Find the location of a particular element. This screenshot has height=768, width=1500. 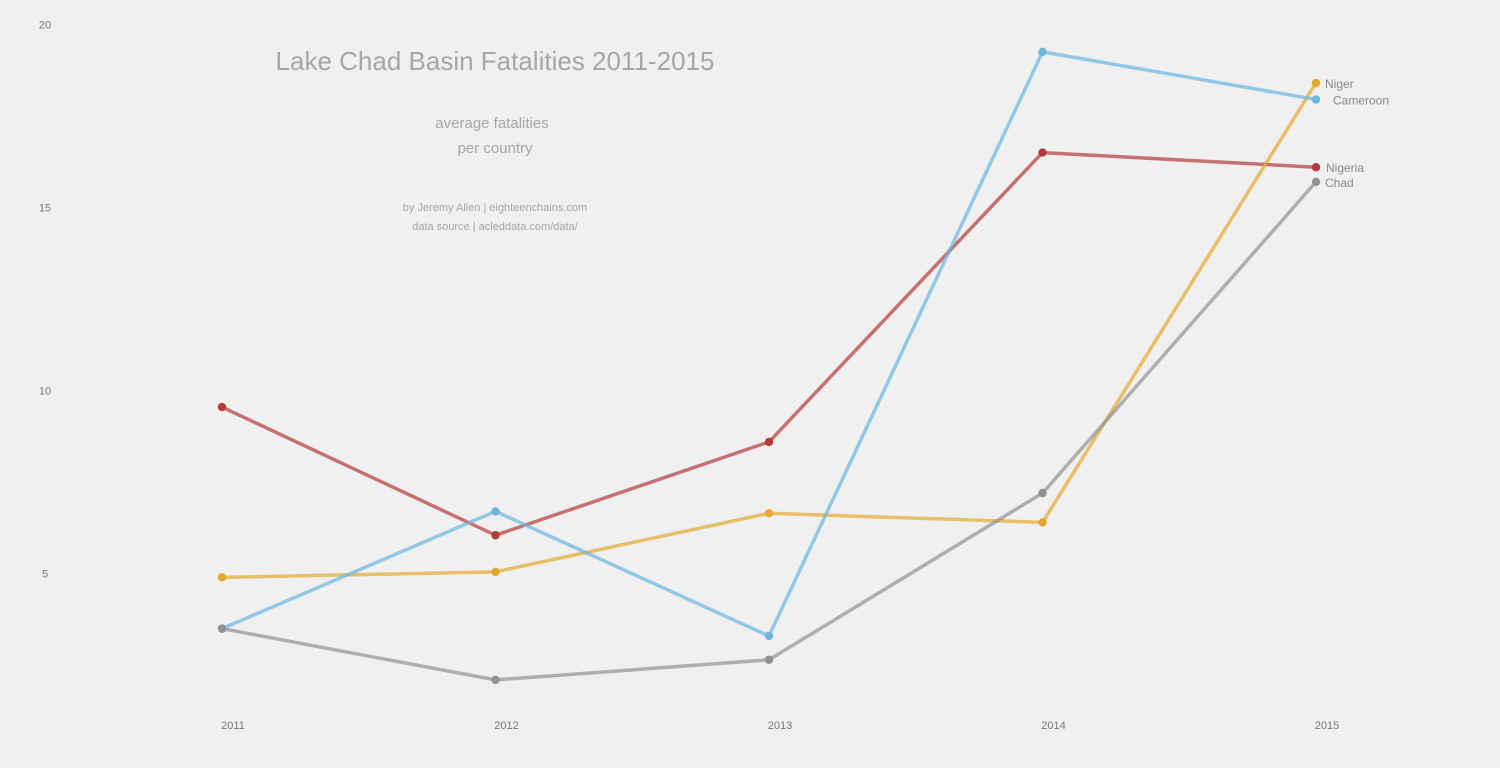

chart-subtitle-line-2: per country is located at coordinates (495, 148).